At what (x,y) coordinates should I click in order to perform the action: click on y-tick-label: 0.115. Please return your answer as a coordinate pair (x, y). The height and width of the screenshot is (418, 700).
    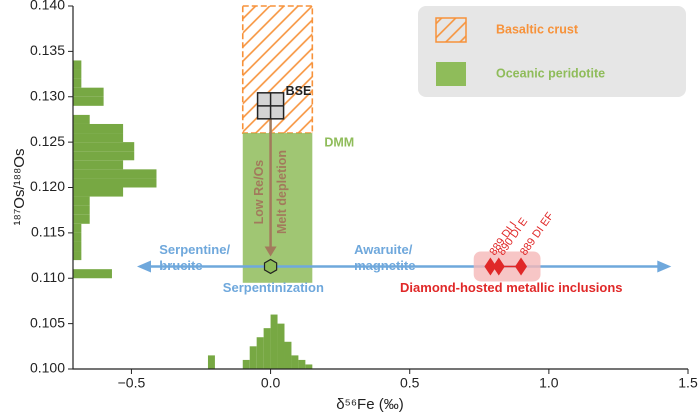
    Looking at the image, I should click on (48, 232).